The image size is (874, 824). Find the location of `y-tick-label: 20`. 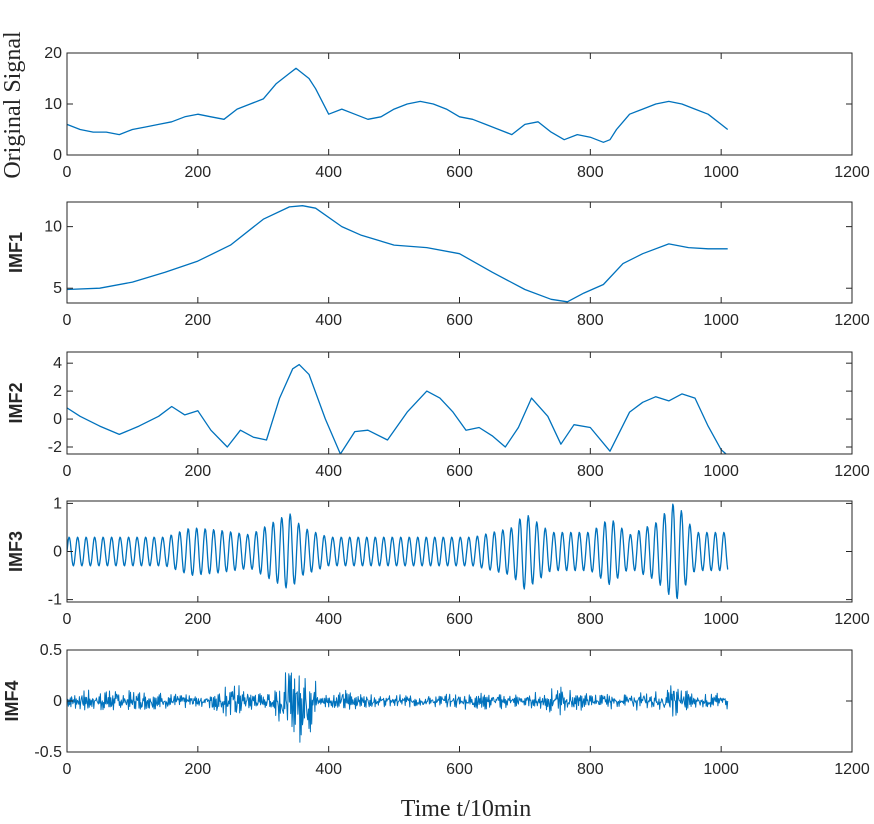

y-tick-label: 20 is located at coordinates (53, 53).